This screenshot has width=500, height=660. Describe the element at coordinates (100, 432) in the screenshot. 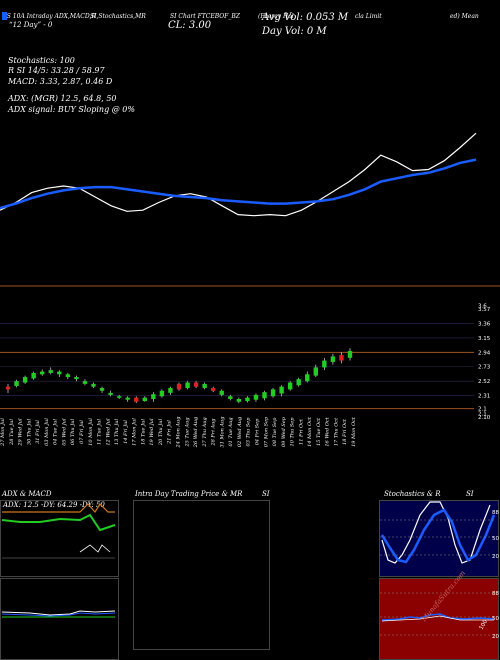

I see `date-tick: 11 Tue Jul` at that location.